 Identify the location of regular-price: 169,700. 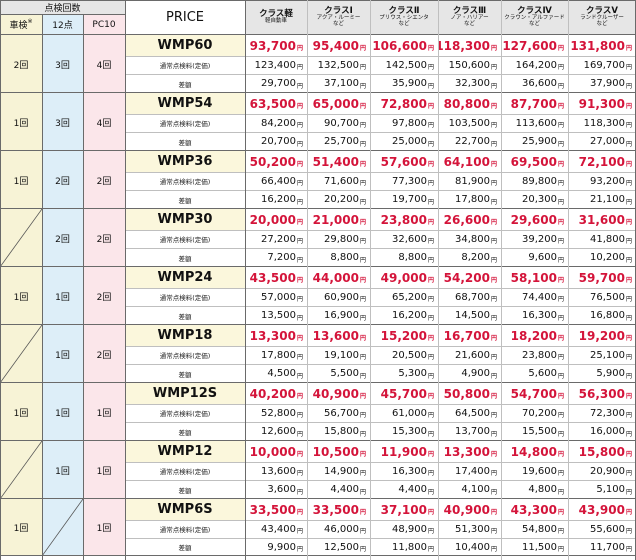
(604, 65).